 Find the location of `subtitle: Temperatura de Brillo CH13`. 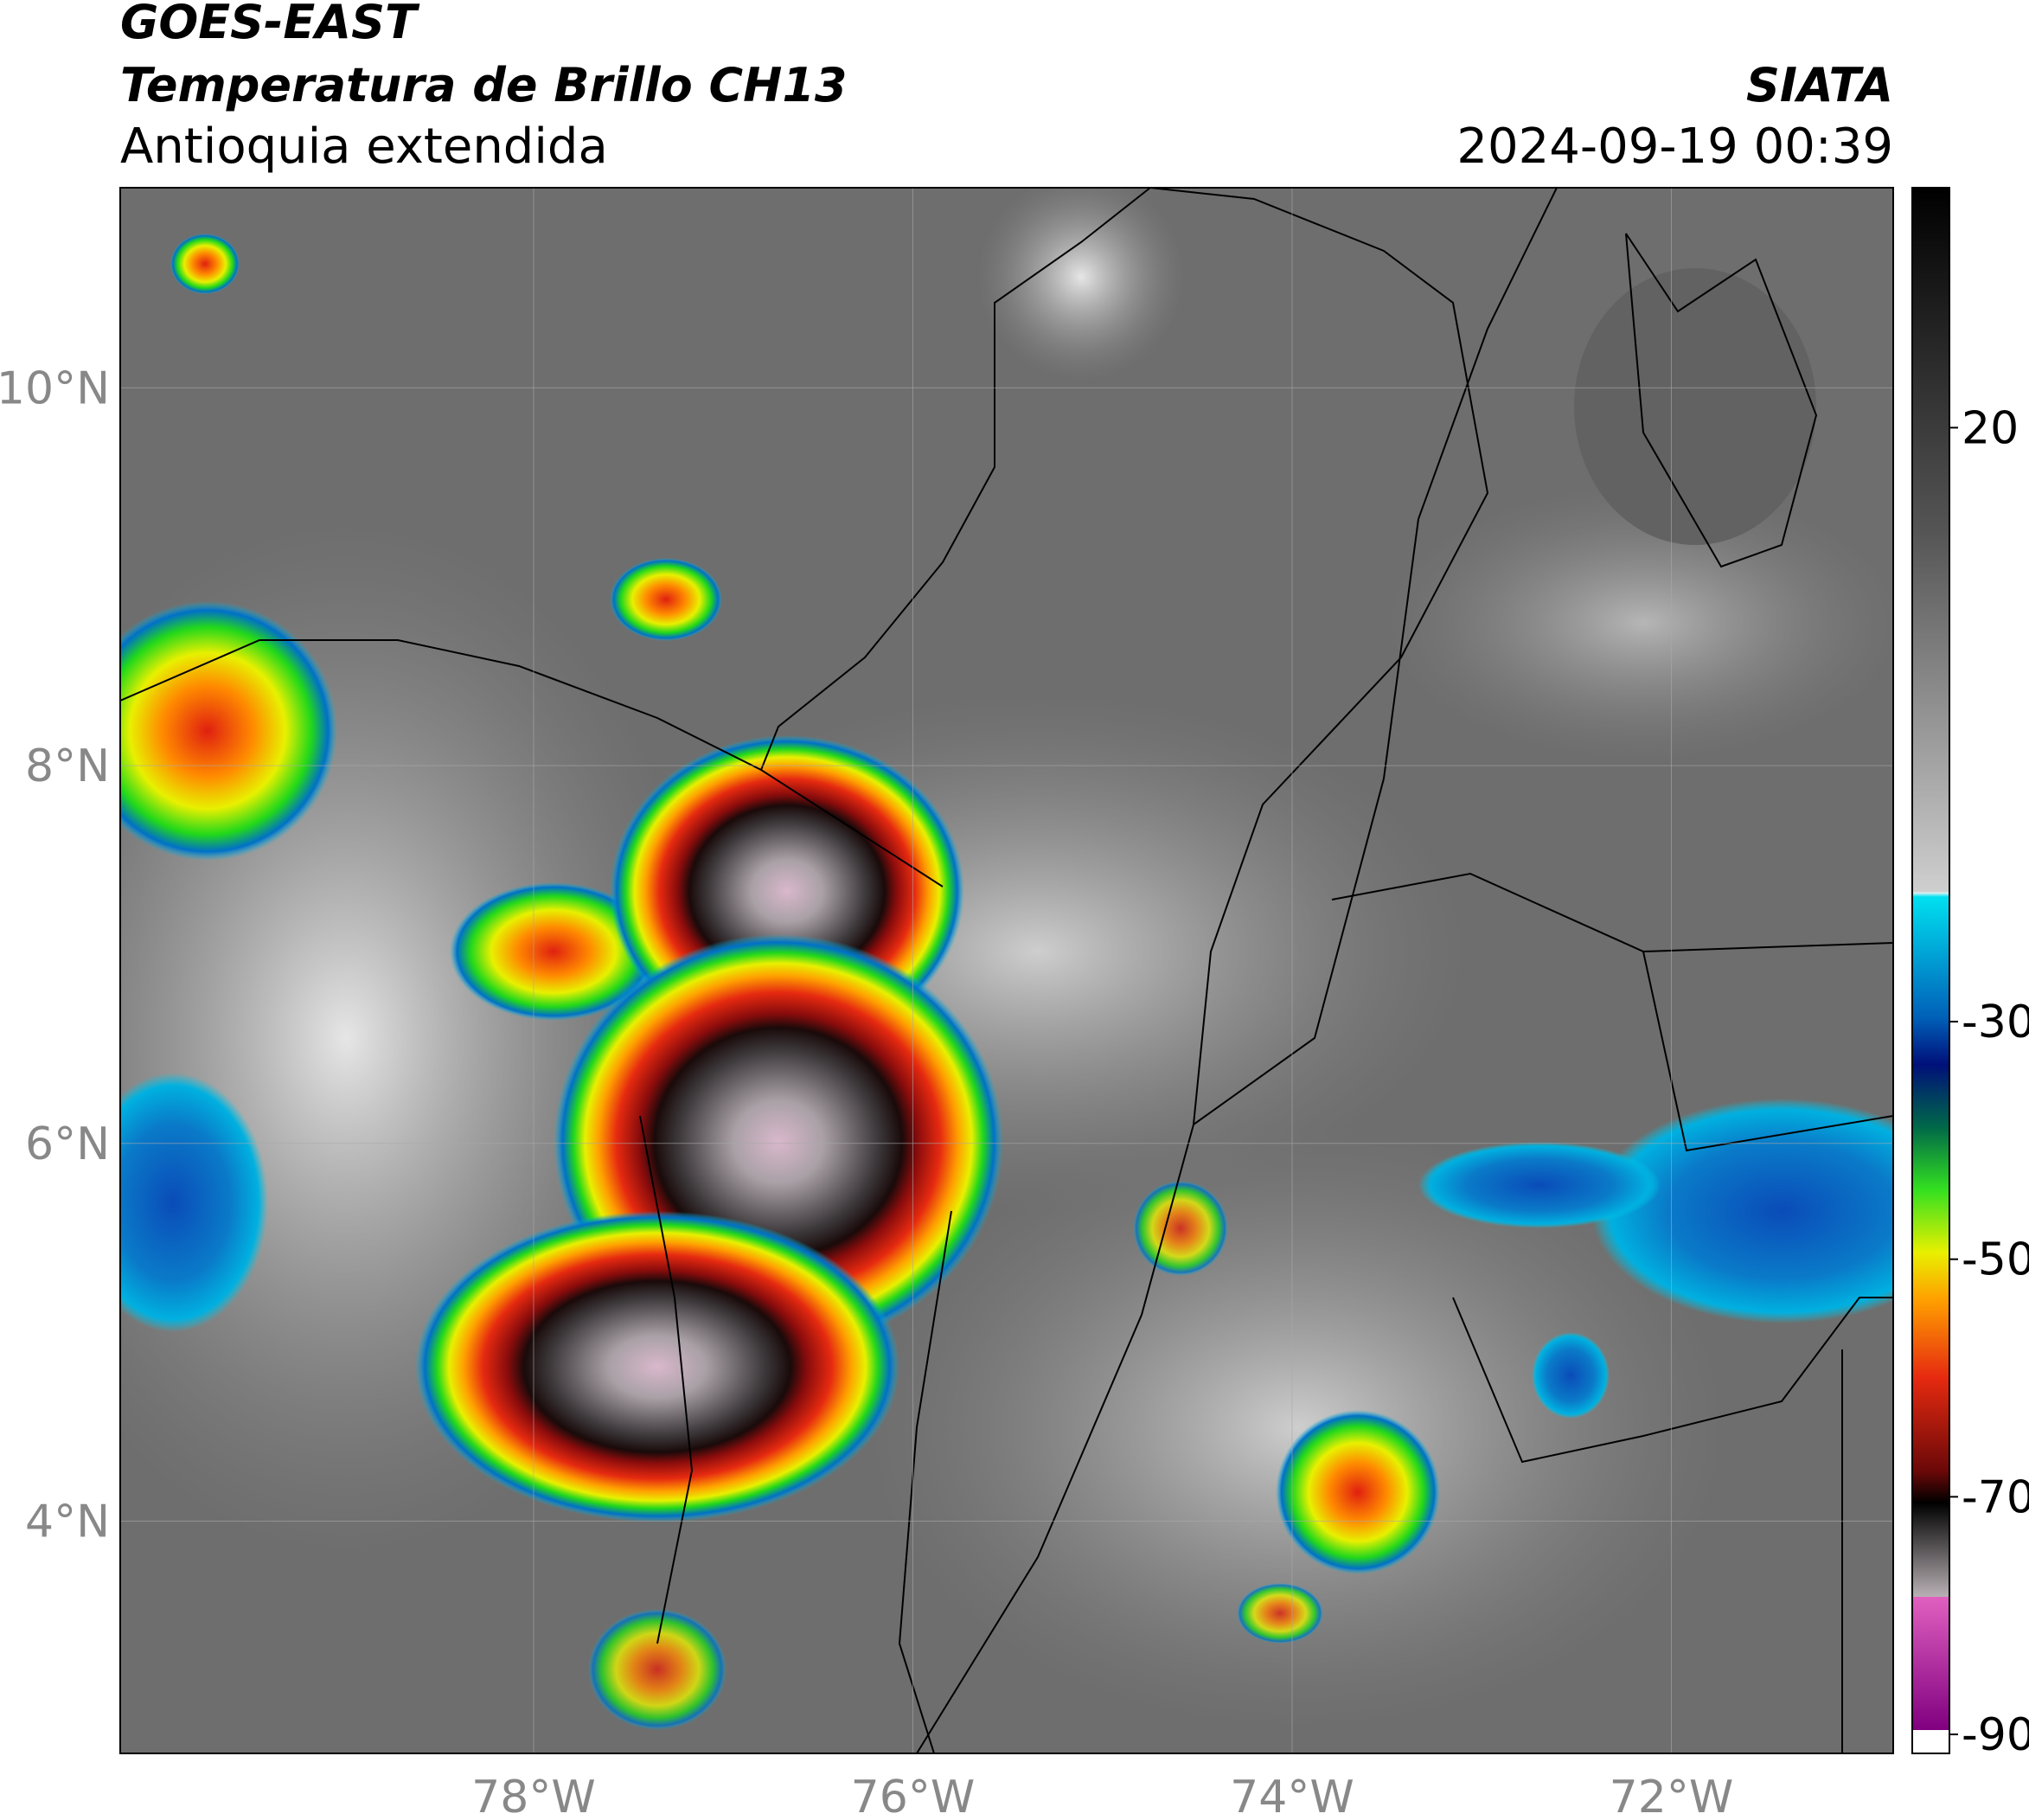

subtitle: Temperatura de Brillo CH13 is located at coordinates (484, 85).